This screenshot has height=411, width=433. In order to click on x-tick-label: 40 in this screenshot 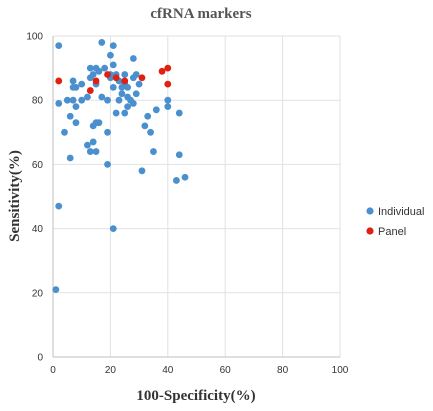, I will do `click(168, 370)`.